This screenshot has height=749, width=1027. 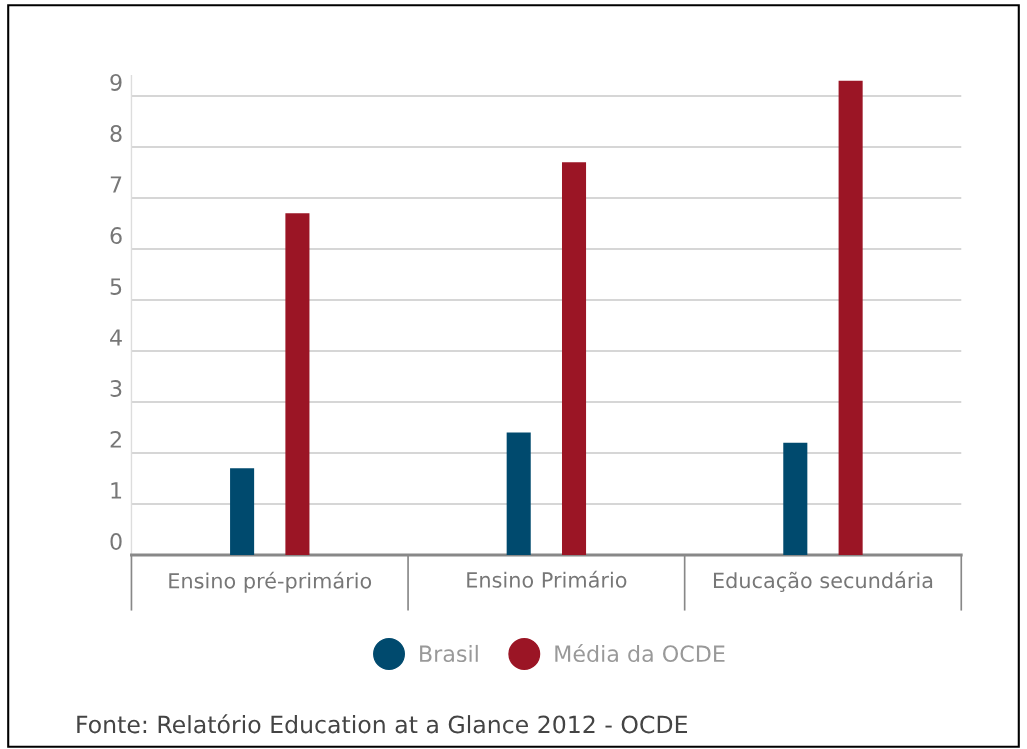 I want to click on x-tick-label: Ensino Primário, so click(x=547, y=579).